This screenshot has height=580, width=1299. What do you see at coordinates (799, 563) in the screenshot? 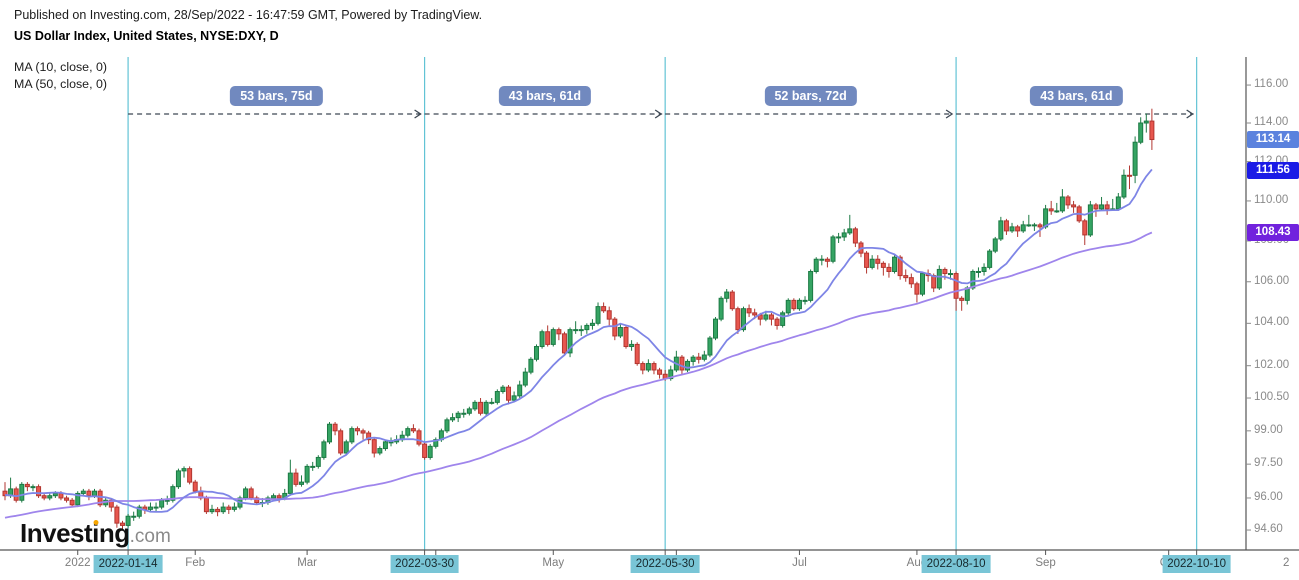
I see `time-axis-label: Jul` at bounding box center [799, 563].